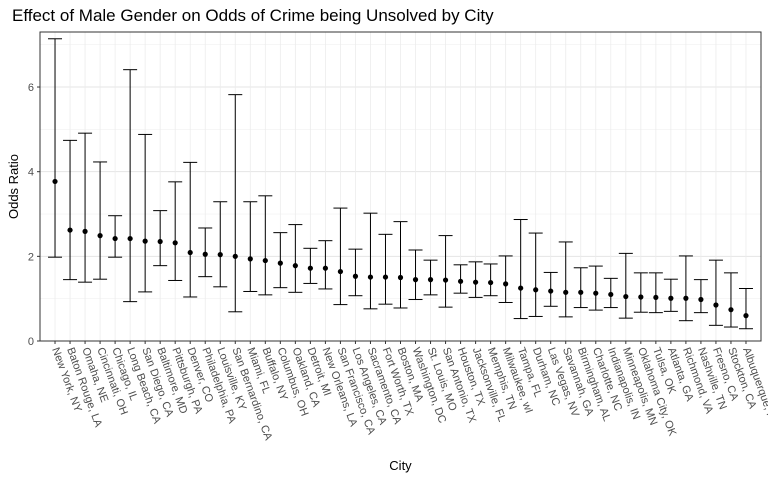 The height and width of the screenshot is (480, 768). Describe the element at coordinates (31, 342) in the screenshot. I see `y-tick-label: 0` at that location.